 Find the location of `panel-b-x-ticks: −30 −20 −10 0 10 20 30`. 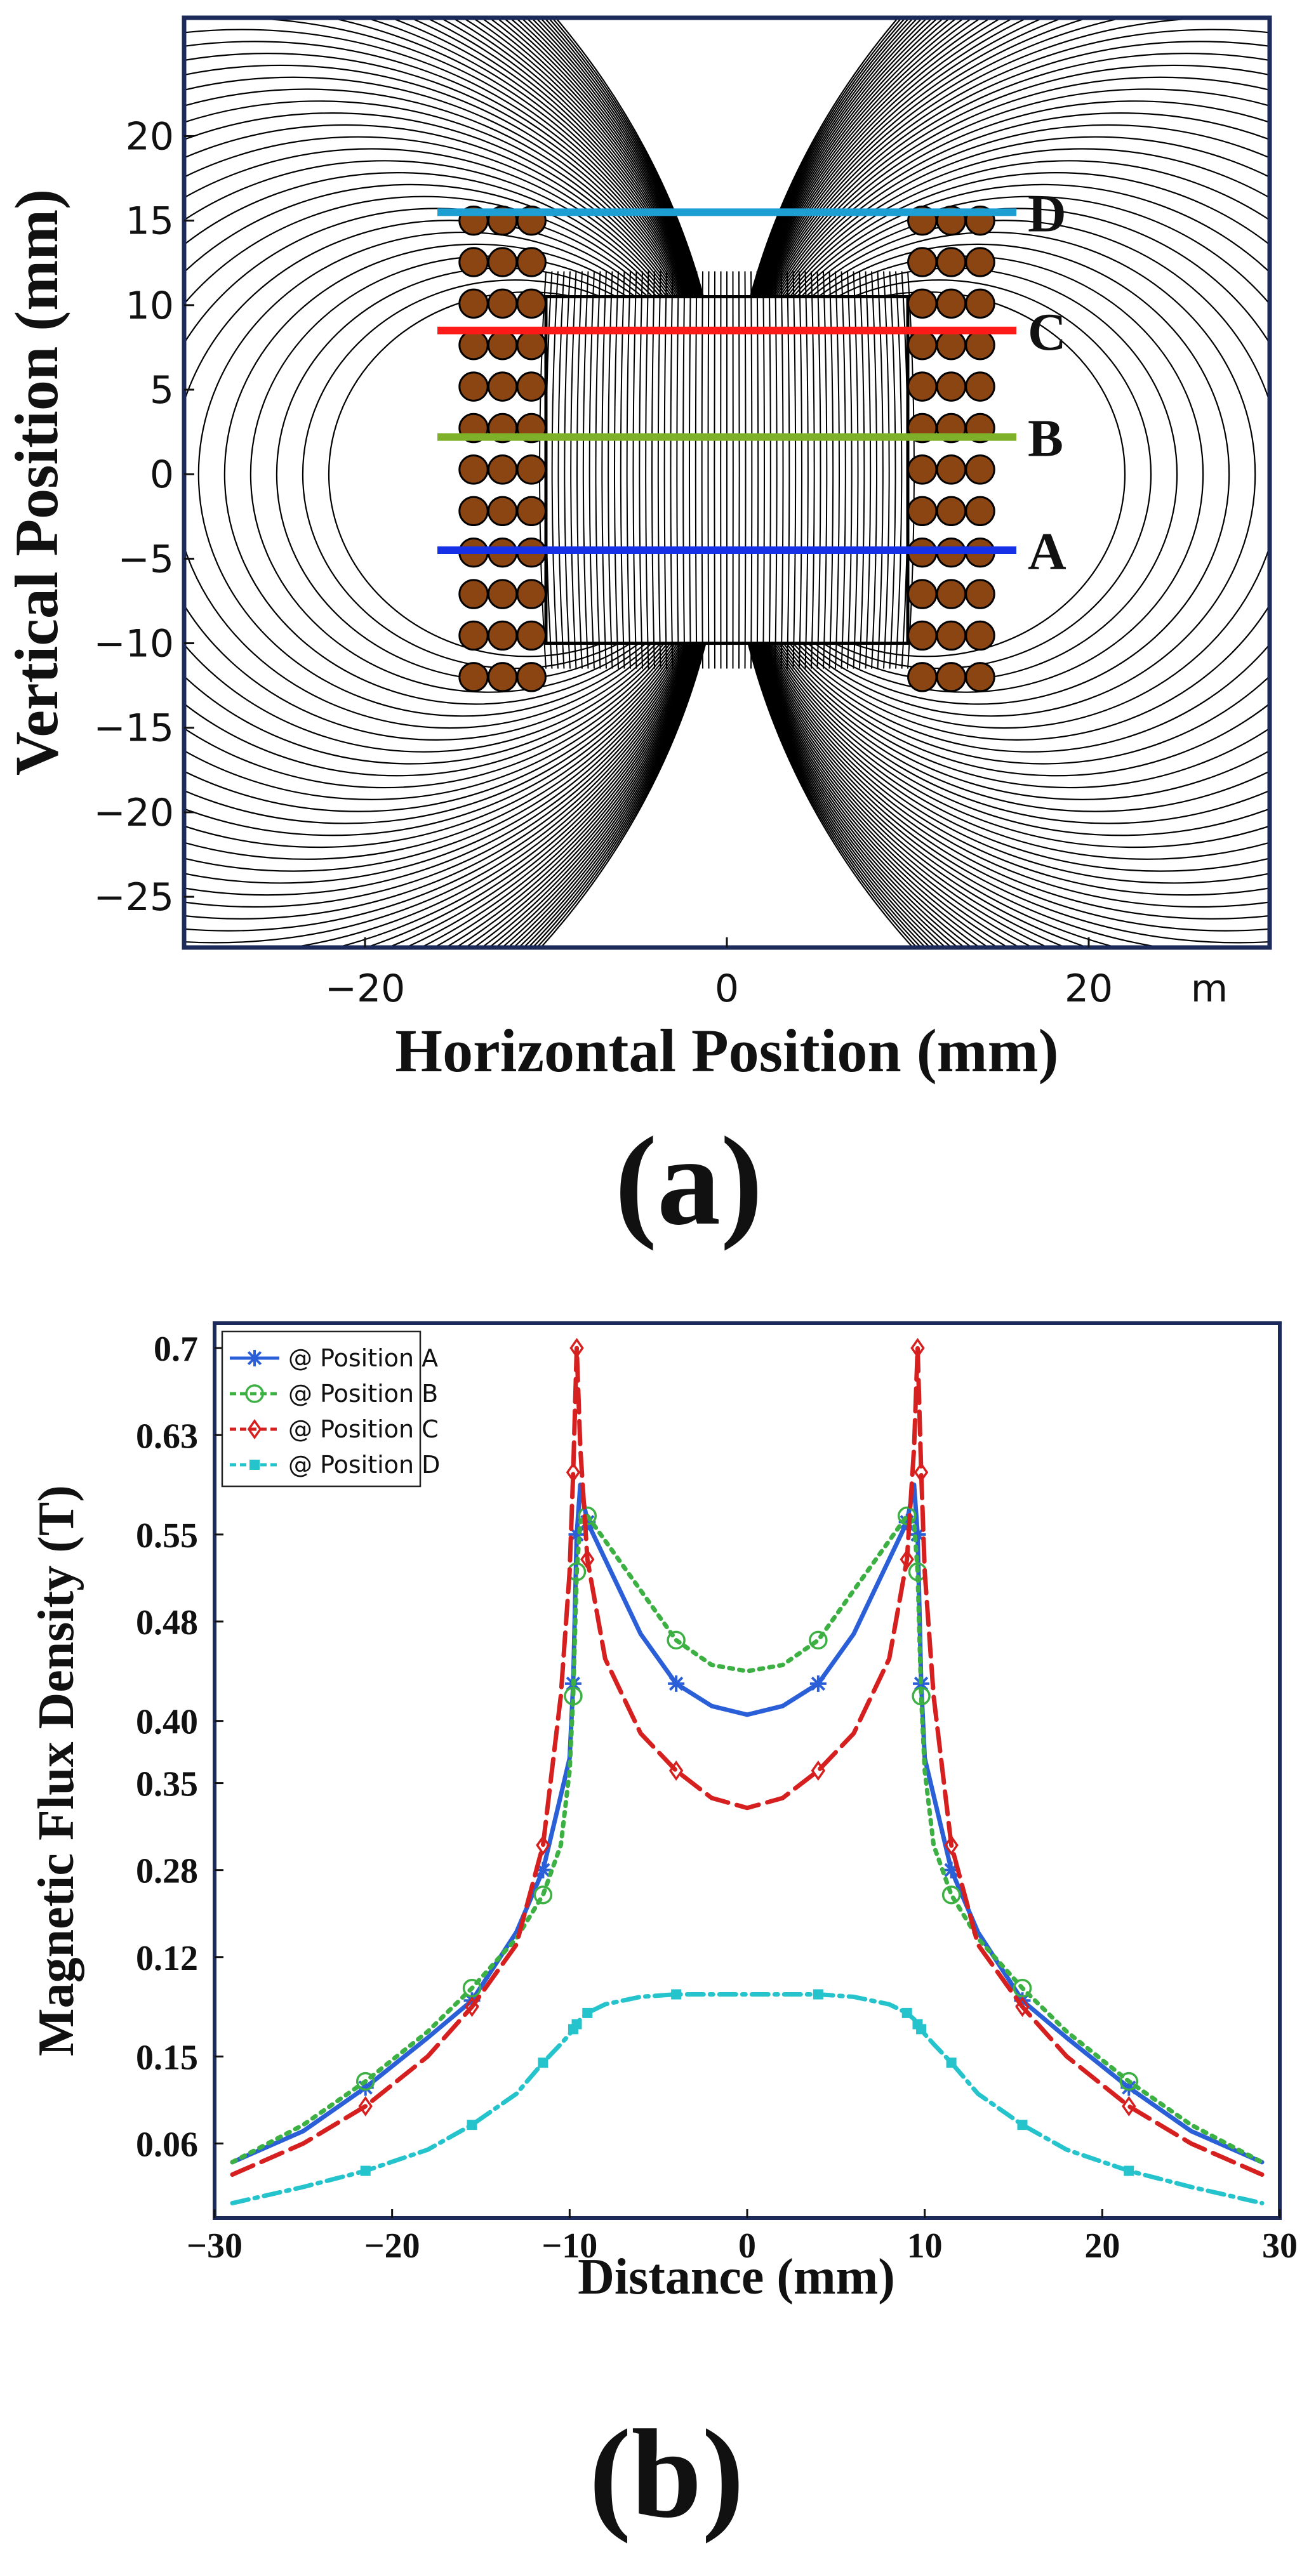

panel-b-x-ticks: −30 −20 −10 0 10 20 30 is located at coordinates (743, 2237).